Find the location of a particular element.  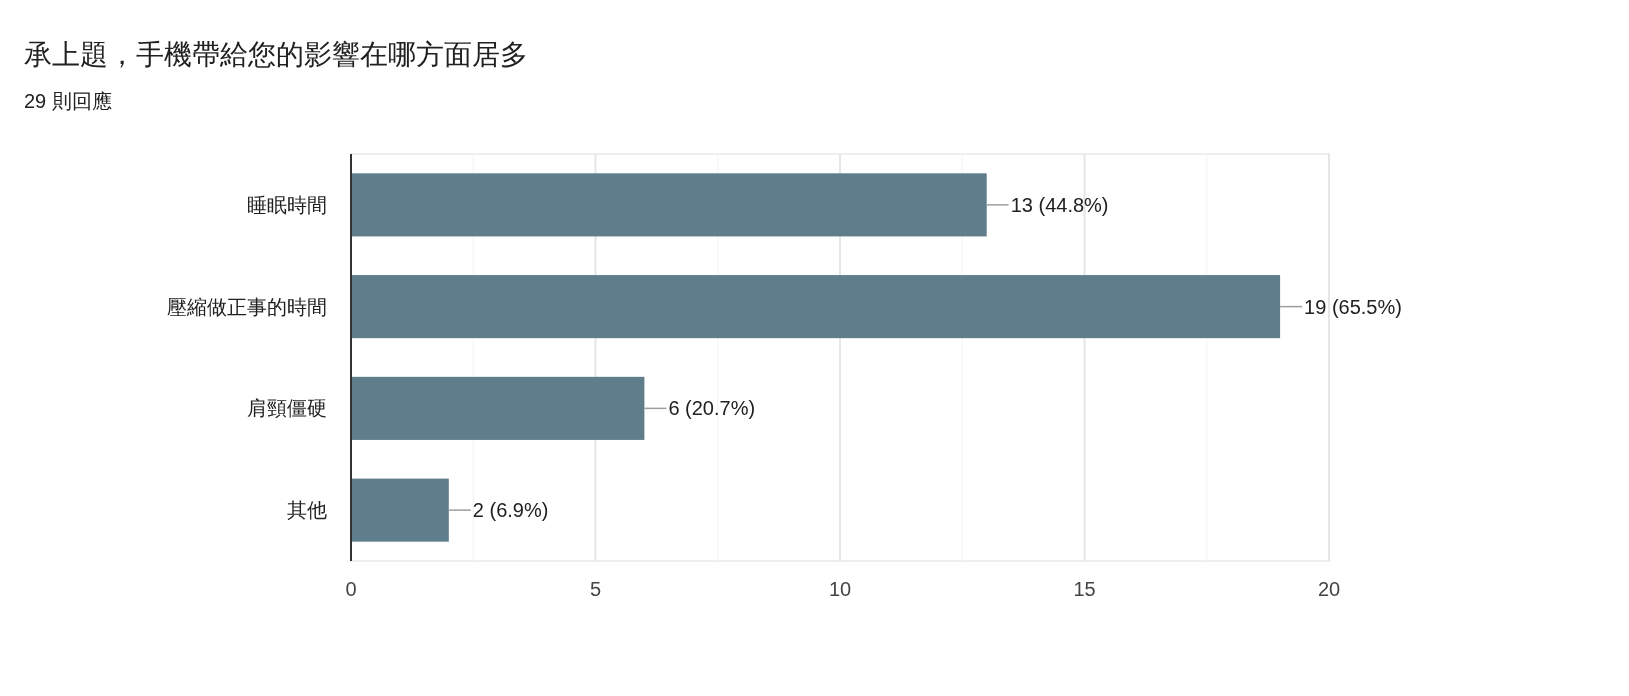

chart-title: 承上題，手機帶給您的影響在哪方面居多 is located at coordinates (276, 54).